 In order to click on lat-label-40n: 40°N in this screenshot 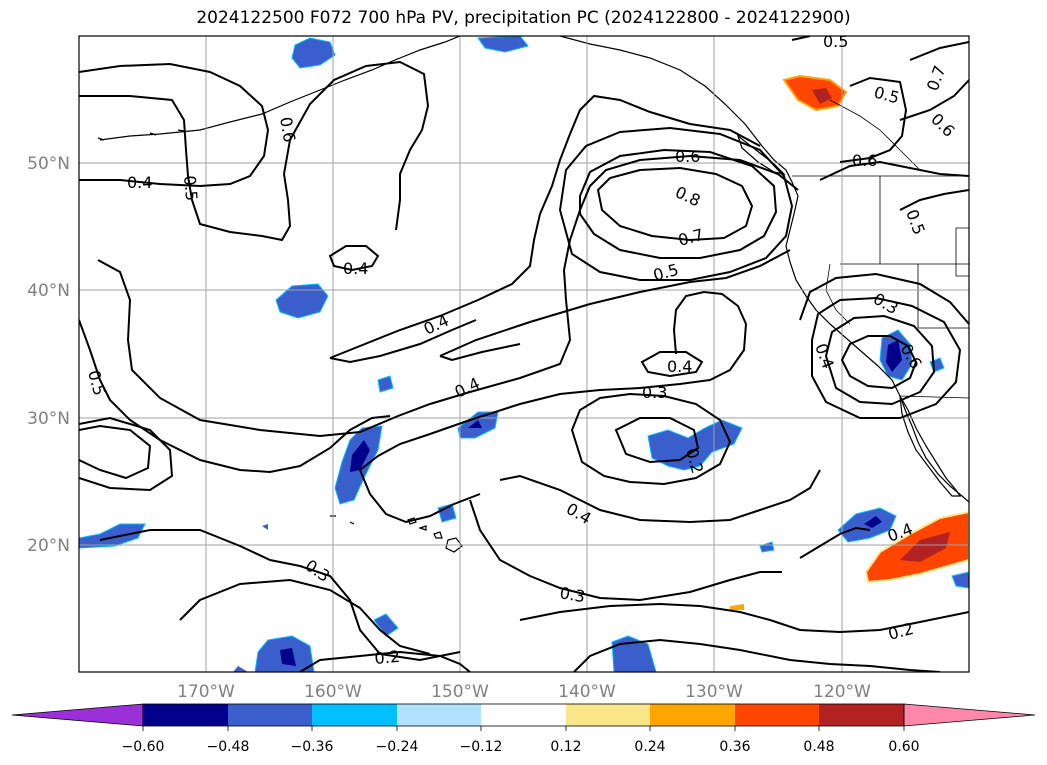, I will do `click(48, 291)`.